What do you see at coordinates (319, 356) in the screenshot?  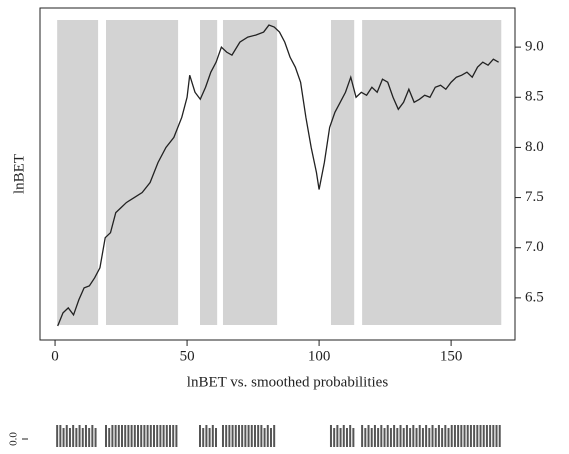 I see `x-tick-label: 100` at bounding box center [319, 356].